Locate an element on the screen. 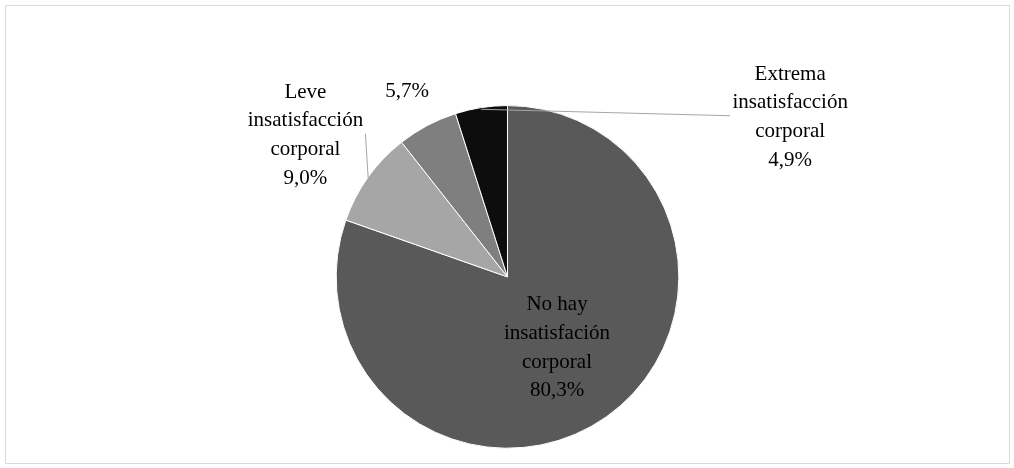  data-label: 9,0% is located at coordinates (305, 176).